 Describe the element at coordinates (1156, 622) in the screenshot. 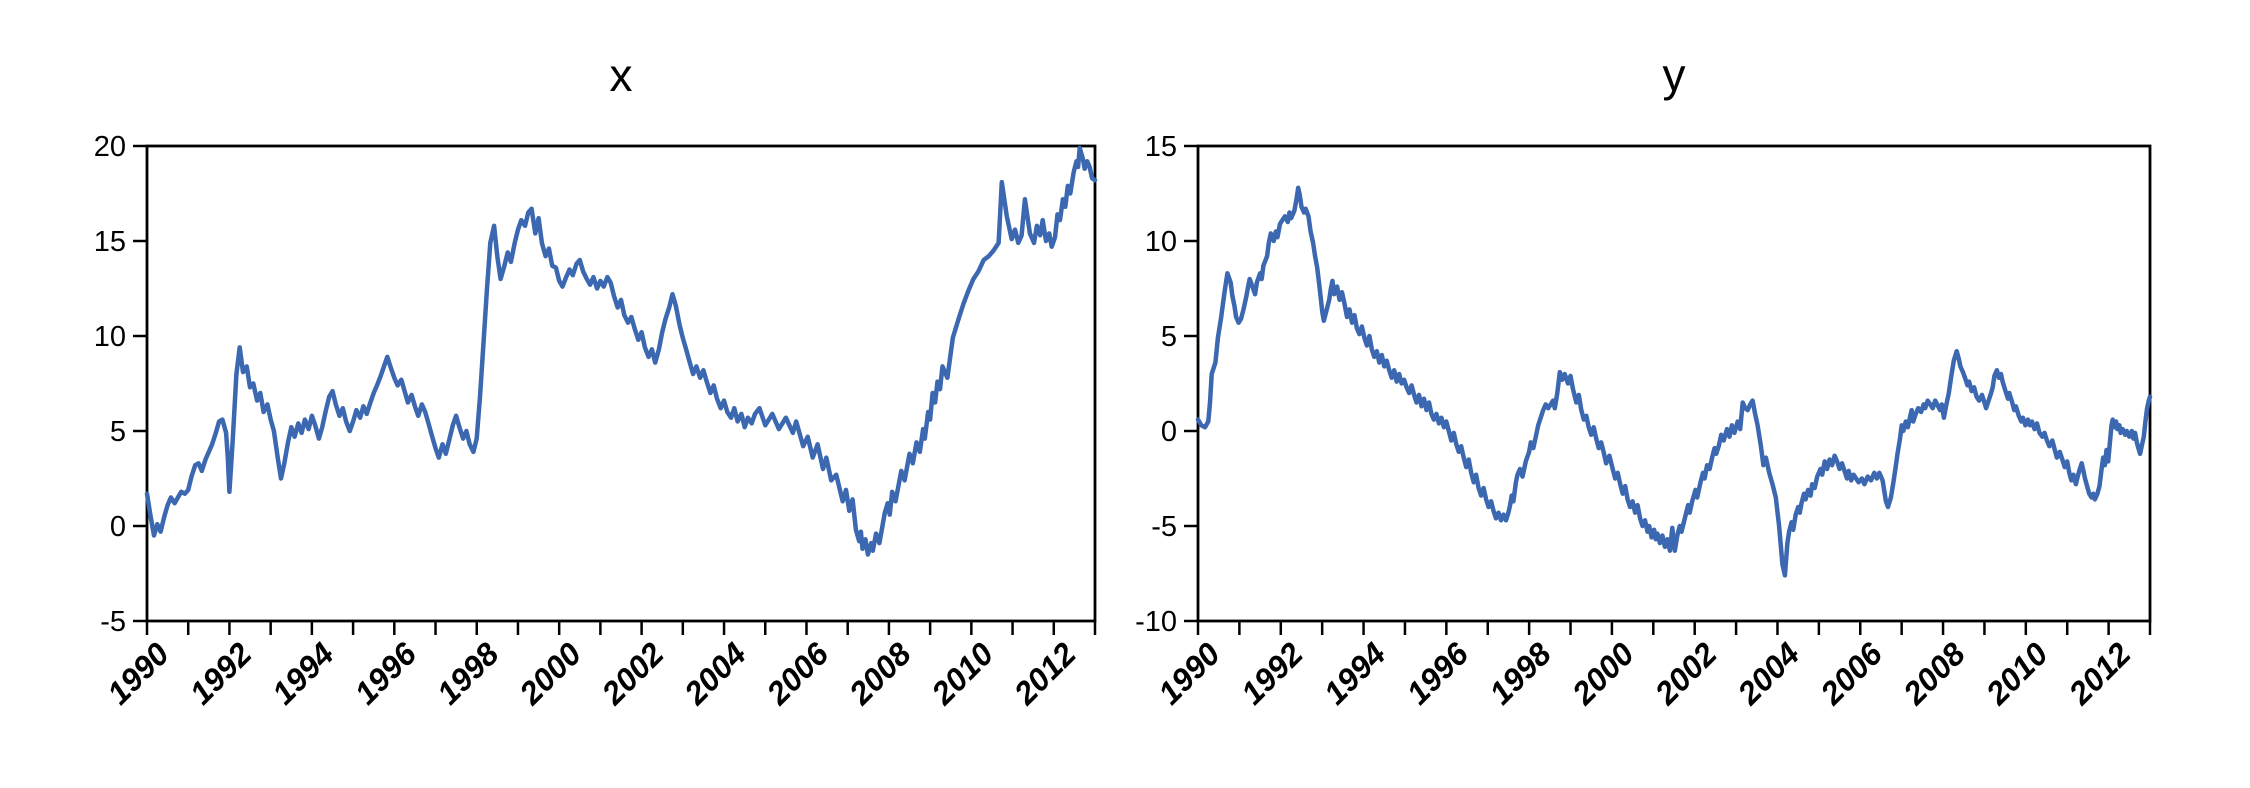

I see `y-tick-label: -10` at that location.